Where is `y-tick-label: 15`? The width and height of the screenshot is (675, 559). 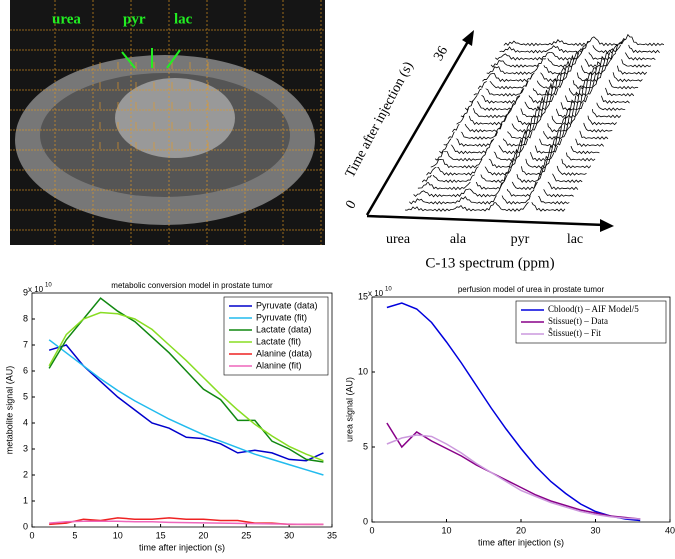
y-tick-label: 15 is located at coordinates (363, 296).